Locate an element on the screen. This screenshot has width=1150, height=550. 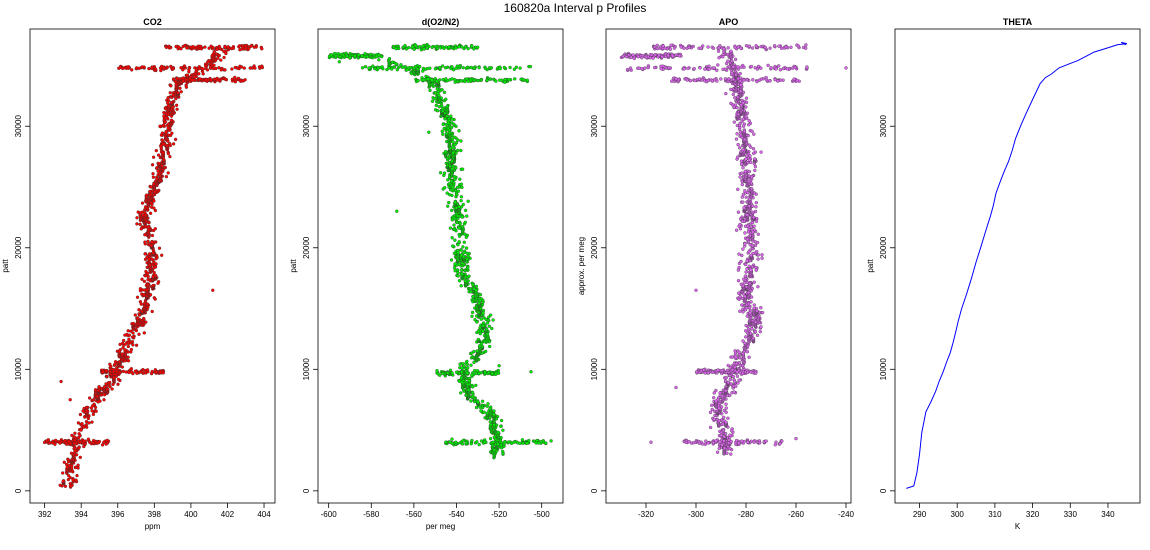
x-tick-label: -260 is located at coordinates (796, 514).